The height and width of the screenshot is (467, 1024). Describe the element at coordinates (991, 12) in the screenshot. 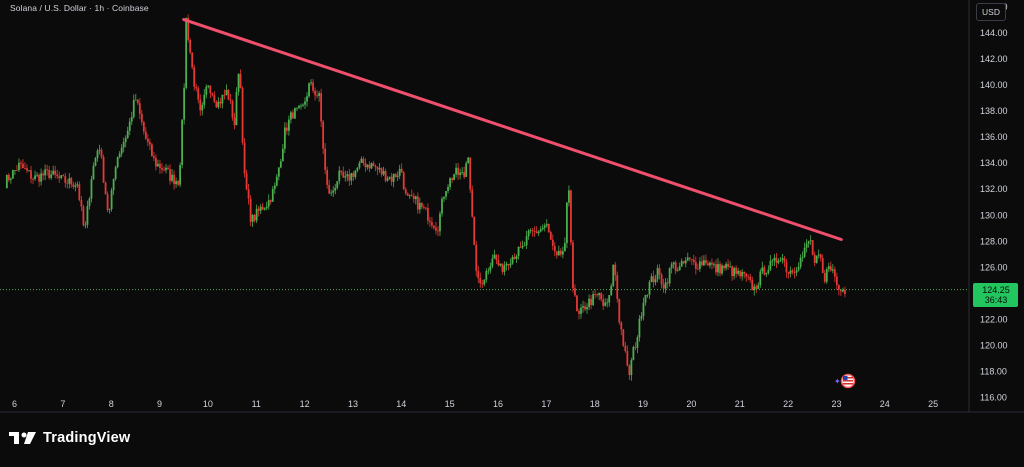

I see `currency-button: USD` at that location.